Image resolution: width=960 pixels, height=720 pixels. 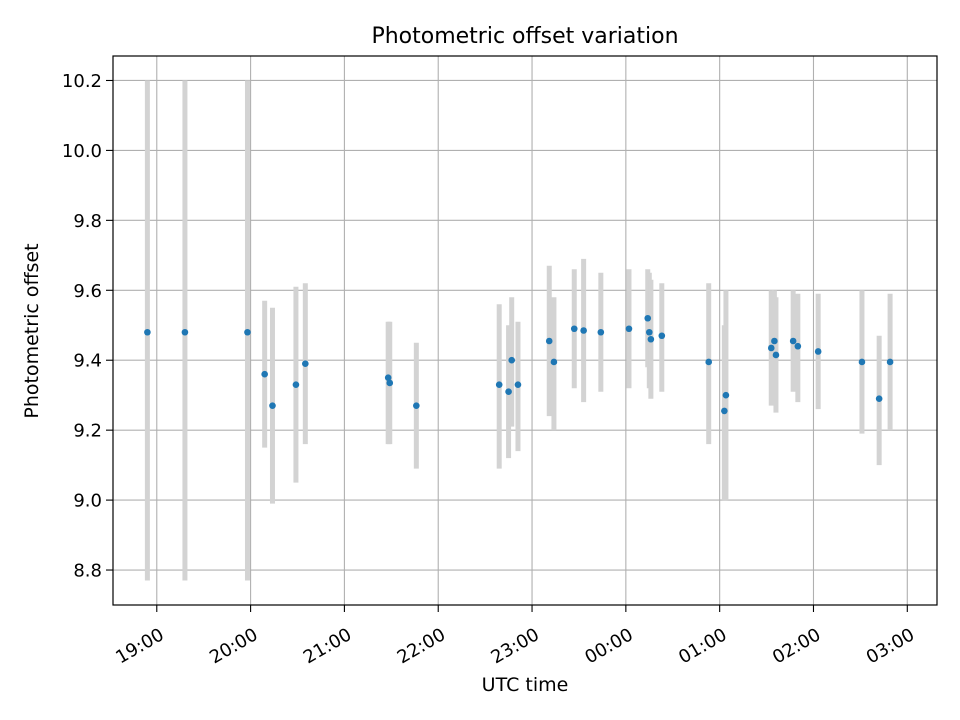 What do you see at coordinates (87, 361) in the screenshot?
I see `y-tick-label: 9.4` at bounding box center [87, 361].